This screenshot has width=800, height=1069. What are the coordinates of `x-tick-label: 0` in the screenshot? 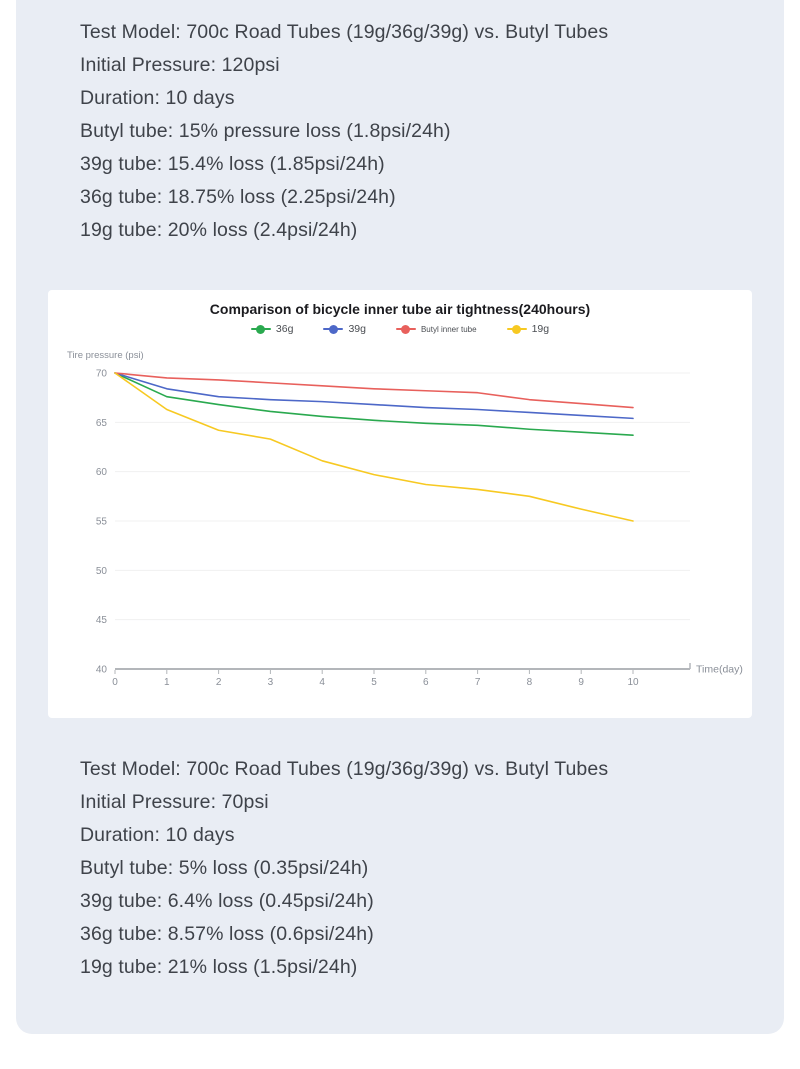 It's located at (115, 682).